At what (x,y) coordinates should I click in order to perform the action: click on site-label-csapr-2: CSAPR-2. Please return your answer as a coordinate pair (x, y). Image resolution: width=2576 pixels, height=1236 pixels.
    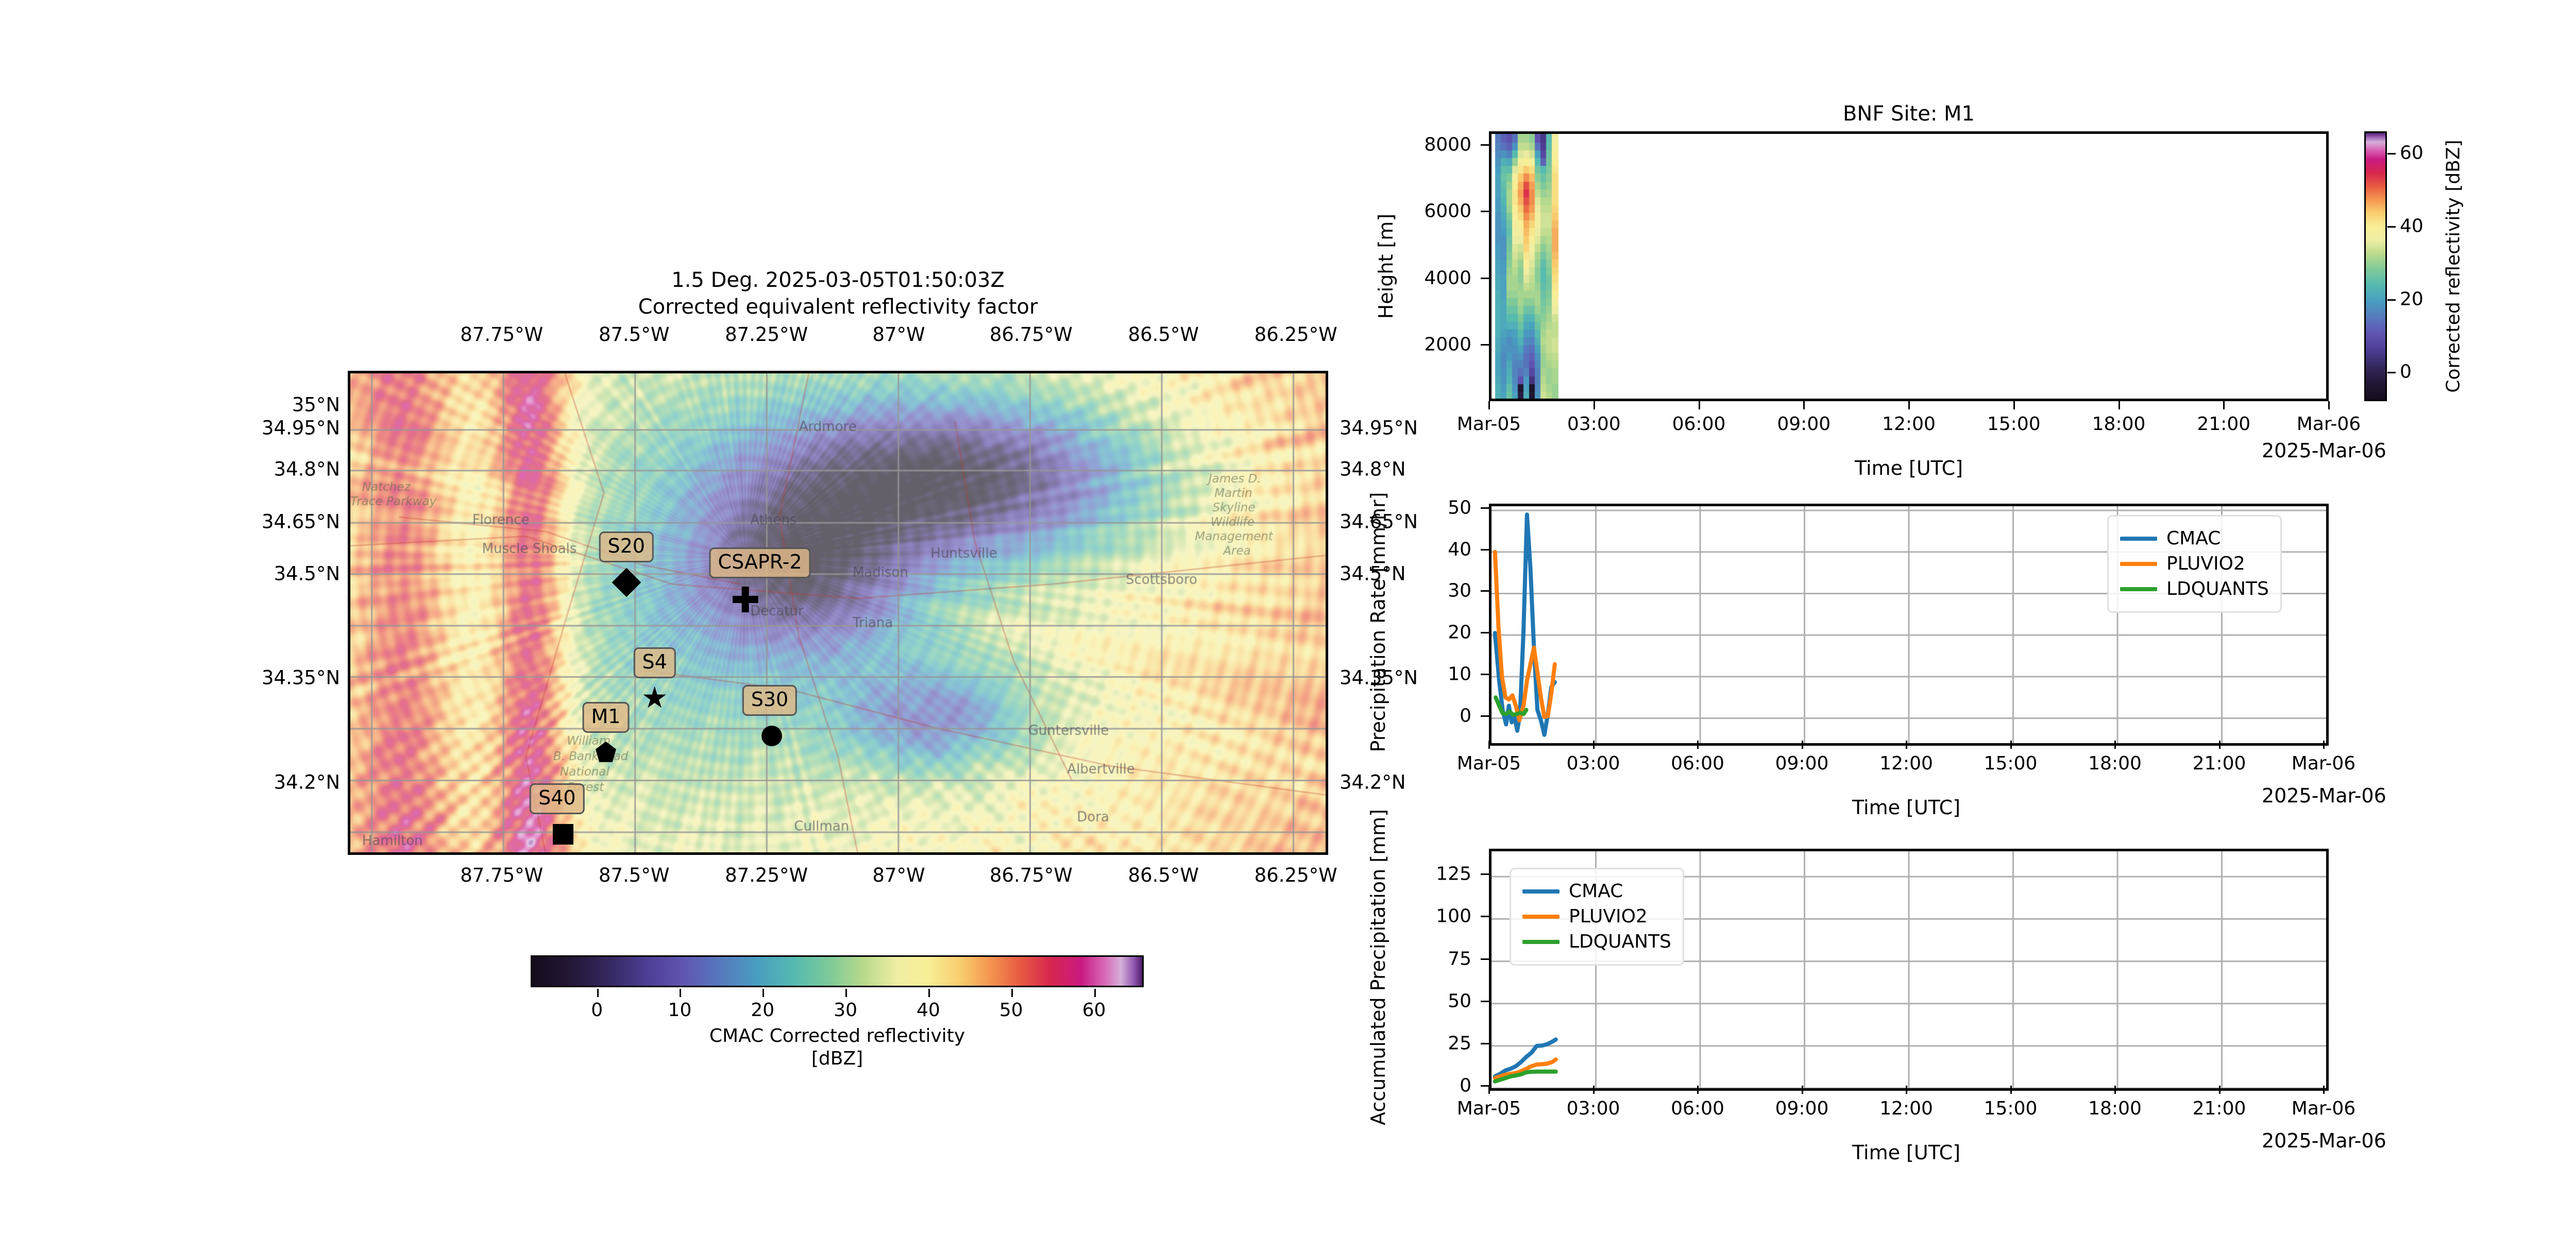
    Looking at the image, I should click on (760, 563).